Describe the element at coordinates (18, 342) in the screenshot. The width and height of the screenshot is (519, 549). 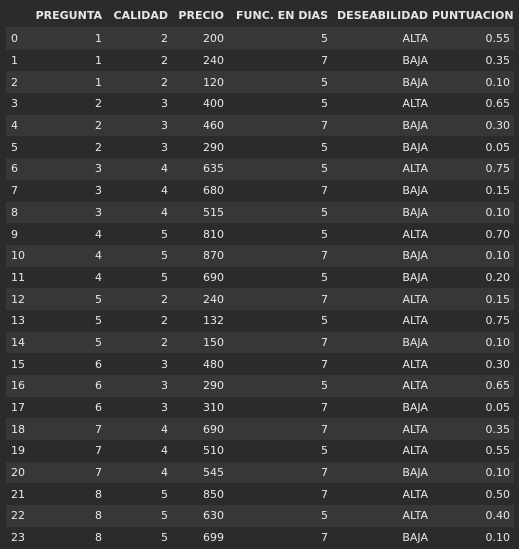
I see `row-index: 14` at that location.